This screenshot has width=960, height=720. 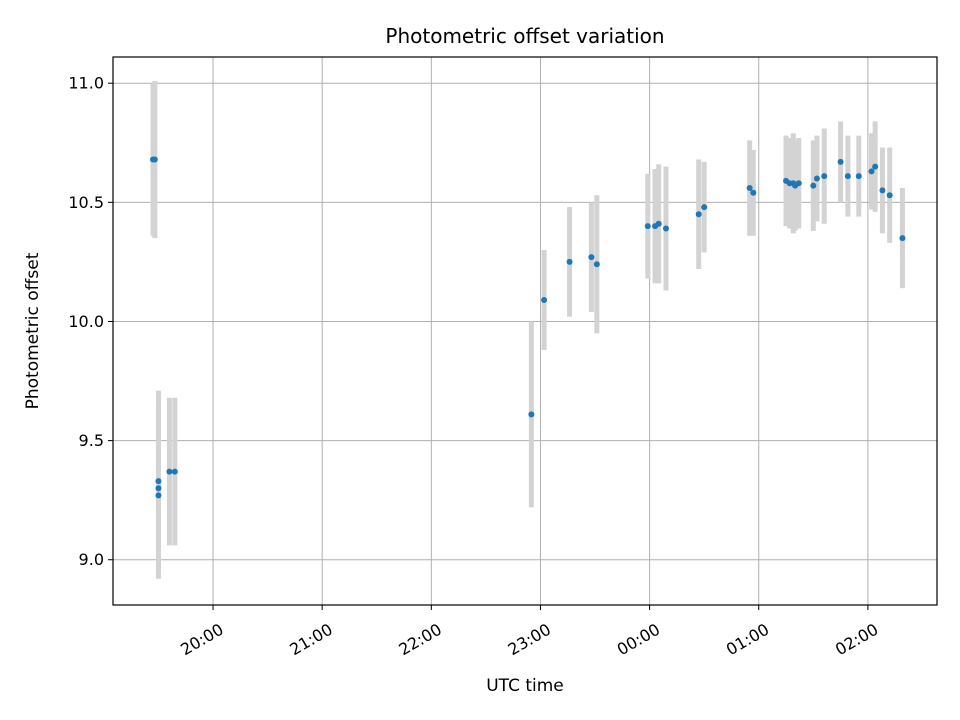 I want to click on y-tick-label: 11.0, so click(x=86, y=83).